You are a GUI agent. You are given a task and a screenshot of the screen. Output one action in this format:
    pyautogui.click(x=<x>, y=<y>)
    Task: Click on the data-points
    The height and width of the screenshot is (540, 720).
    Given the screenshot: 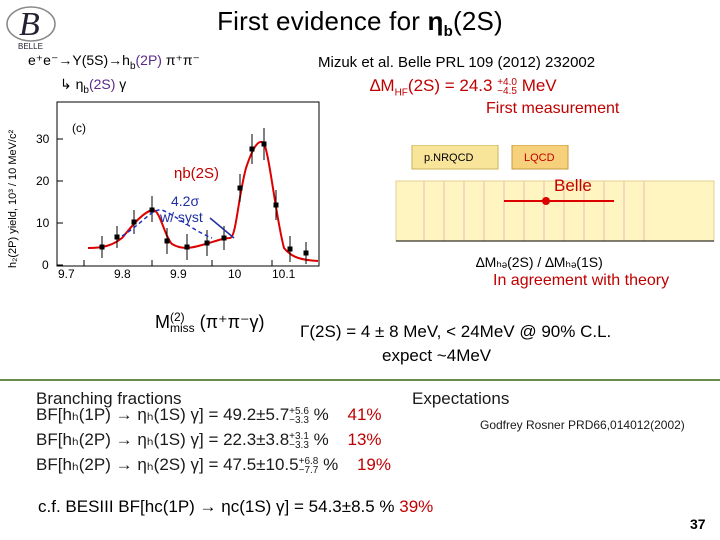 What is the action you would take?
    pyautogui.click(x=204, y=196)
    